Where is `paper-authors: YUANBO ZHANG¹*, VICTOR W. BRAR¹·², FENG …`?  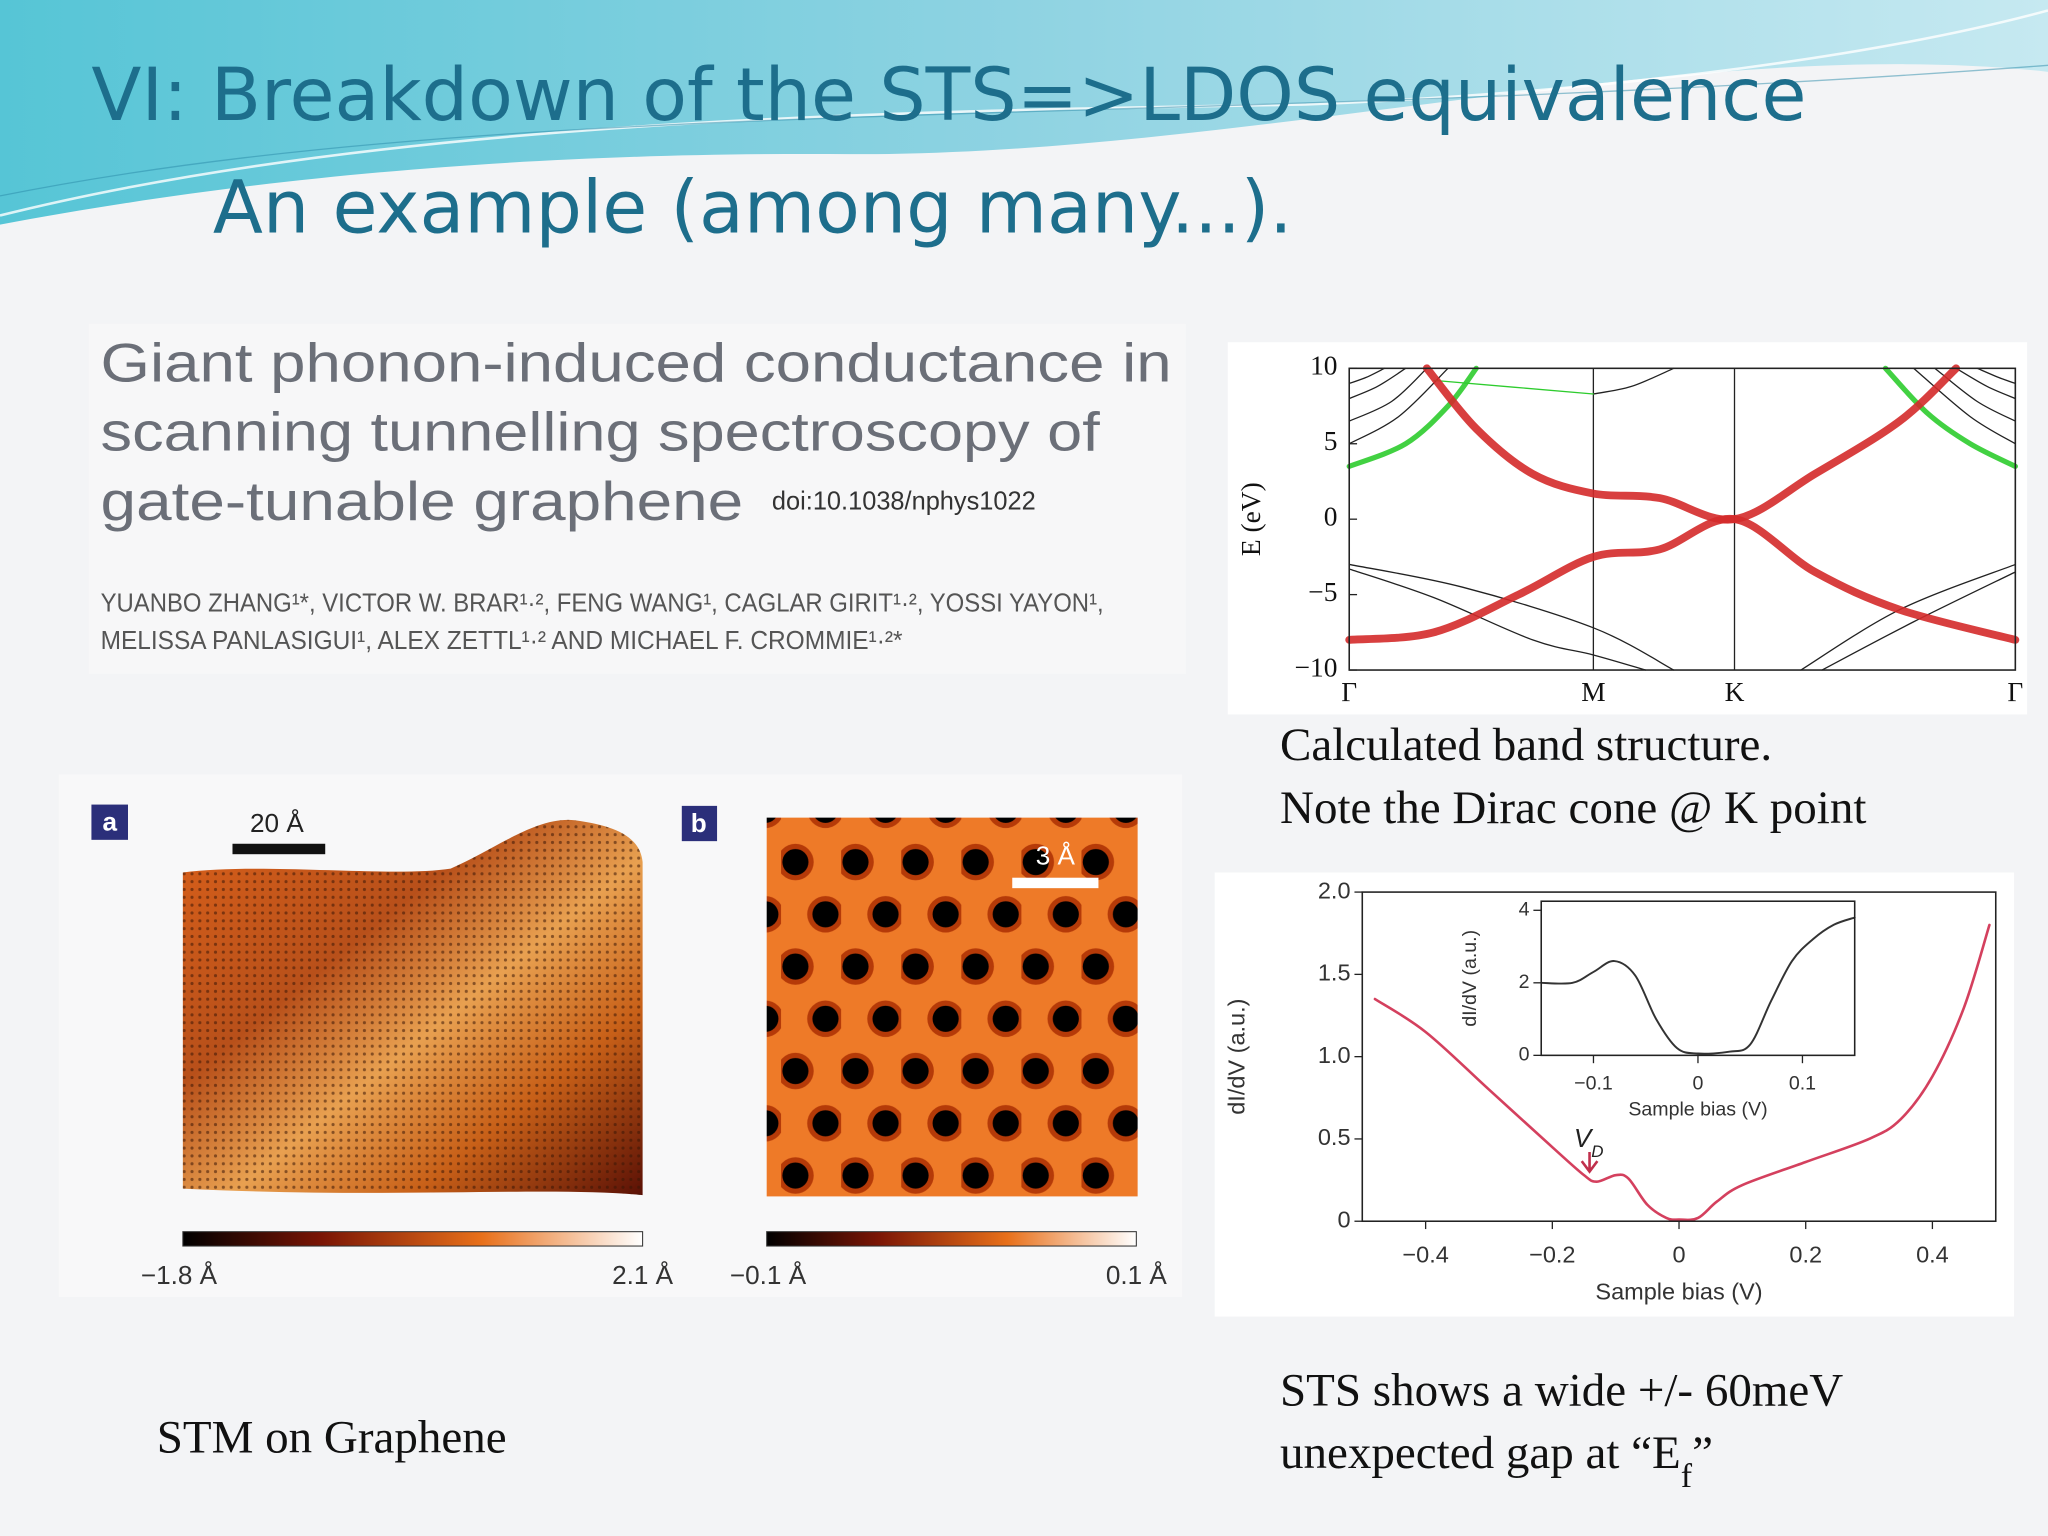
paper-authors: YUANBO ZHANG¹*, VICTOR W. BRAR¹·², FENG … is located at coordinates (602, 602).